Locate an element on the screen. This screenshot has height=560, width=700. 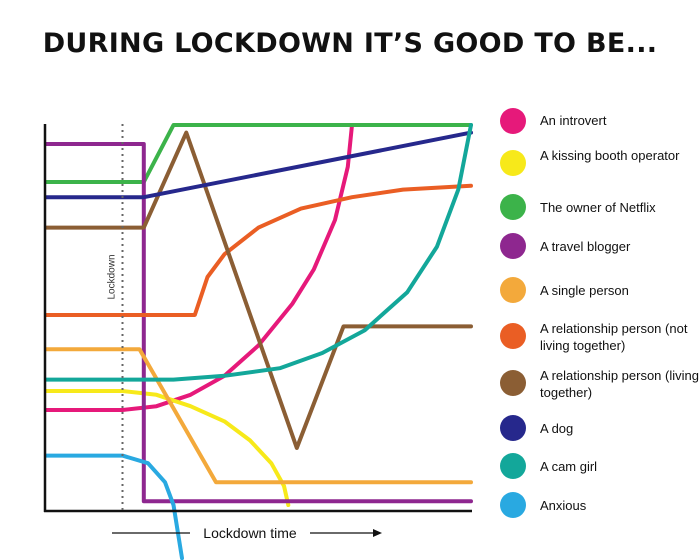
legend-label: A kissing booth operator is located at coordinates (610, 155).